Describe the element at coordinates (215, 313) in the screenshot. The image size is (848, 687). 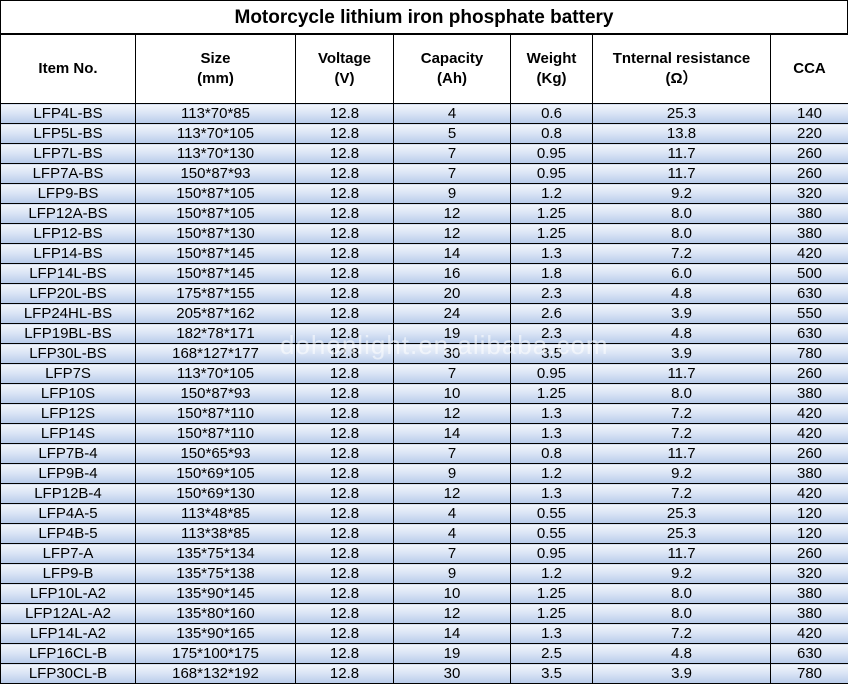
I see `table-cell: 205*87*162` at that location.